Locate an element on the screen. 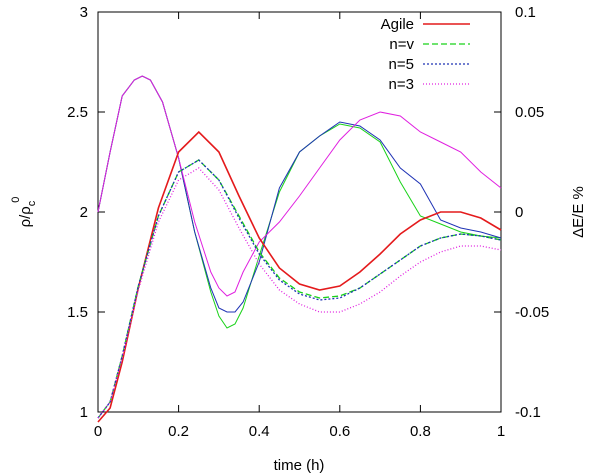 Image resolution: width=600 pixels, height=476 pixels. y2-tick-label: 0.1 is located at coordinates (525, 12).